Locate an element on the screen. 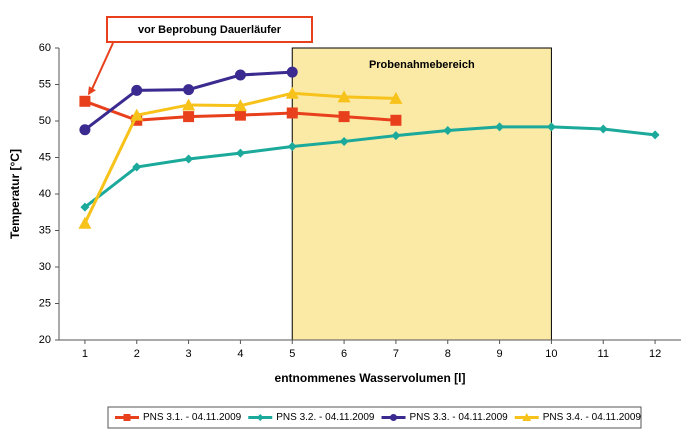  y-tick-label: 55 is located at coordinates (45, 84).